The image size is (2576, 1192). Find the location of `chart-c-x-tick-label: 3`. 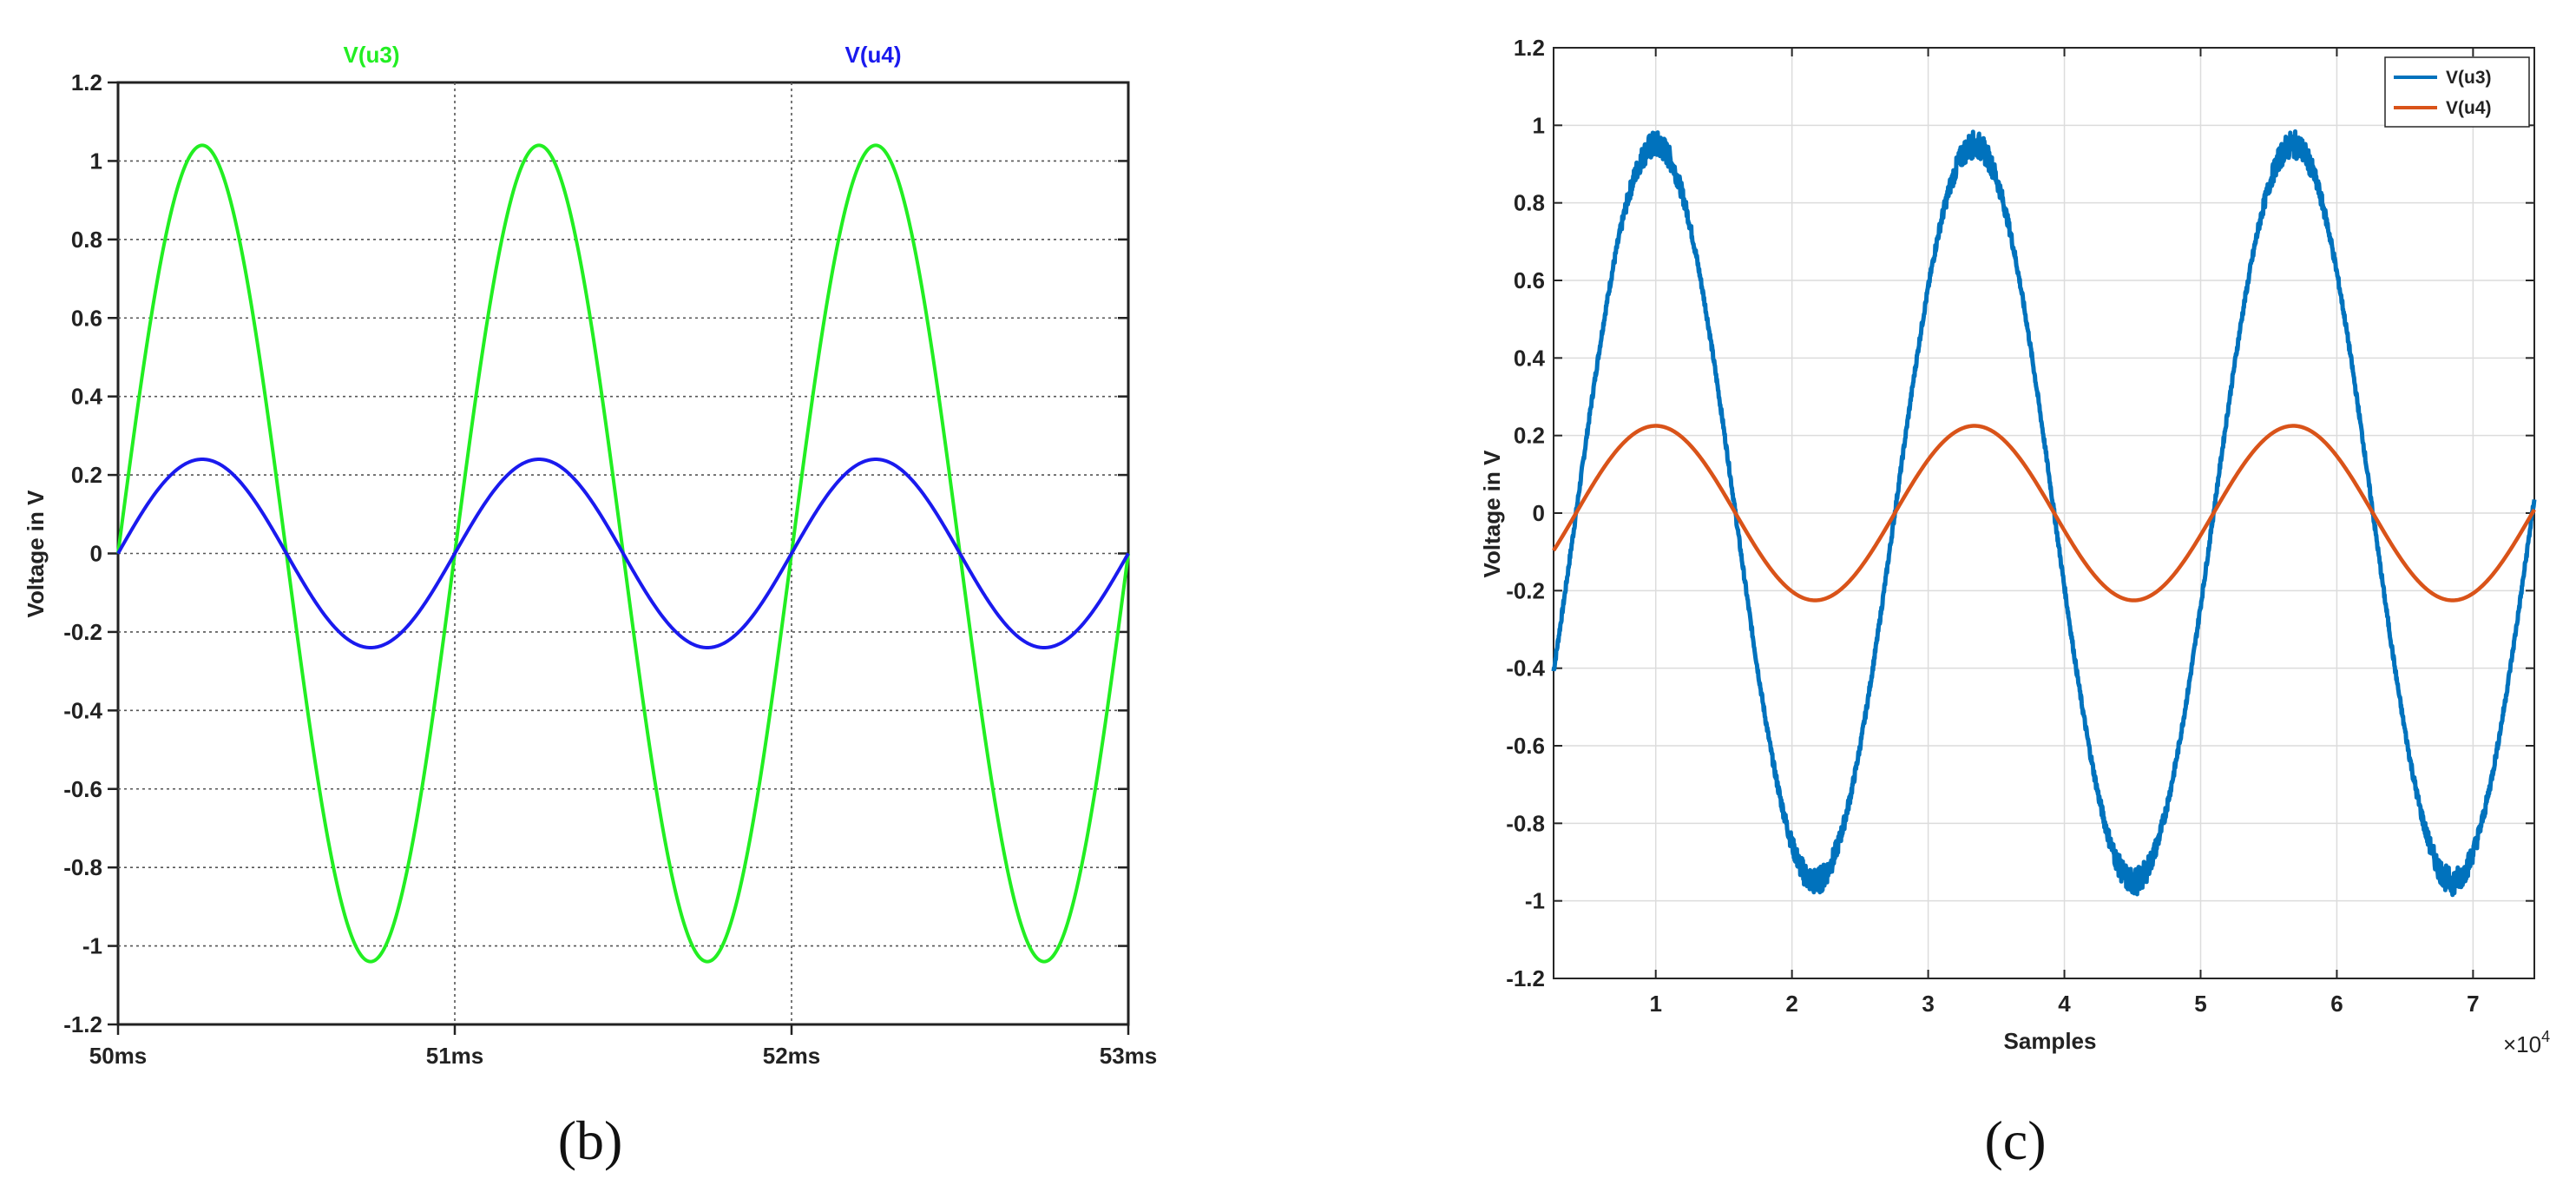

chart-c-x-tick-label: 3 is located at coordinates (1928, 1004).